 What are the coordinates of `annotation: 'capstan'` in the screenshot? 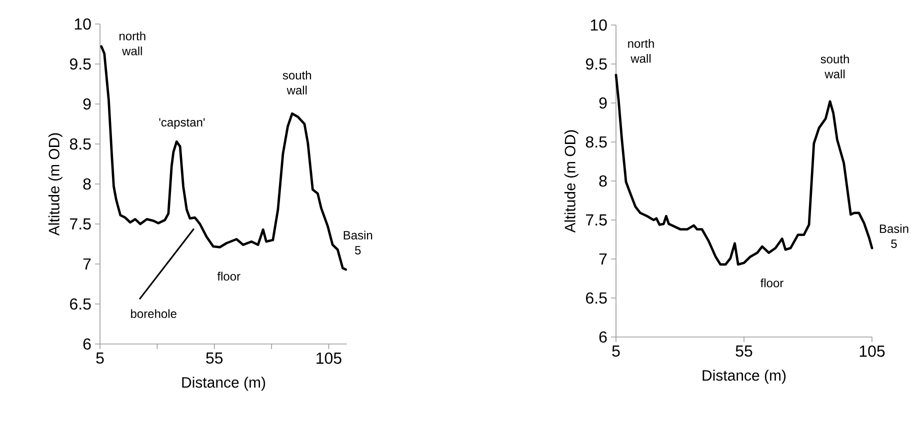 It's located at (182, 123).